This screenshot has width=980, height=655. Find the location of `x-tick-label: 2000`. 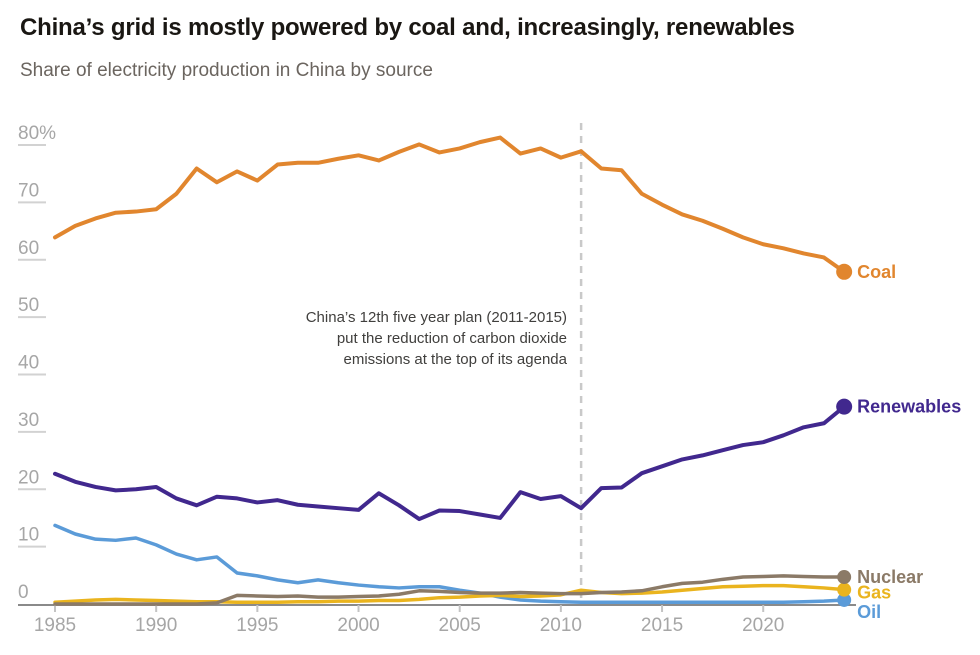

x-tick-label: 2000 is located at coordinates (358, 625).